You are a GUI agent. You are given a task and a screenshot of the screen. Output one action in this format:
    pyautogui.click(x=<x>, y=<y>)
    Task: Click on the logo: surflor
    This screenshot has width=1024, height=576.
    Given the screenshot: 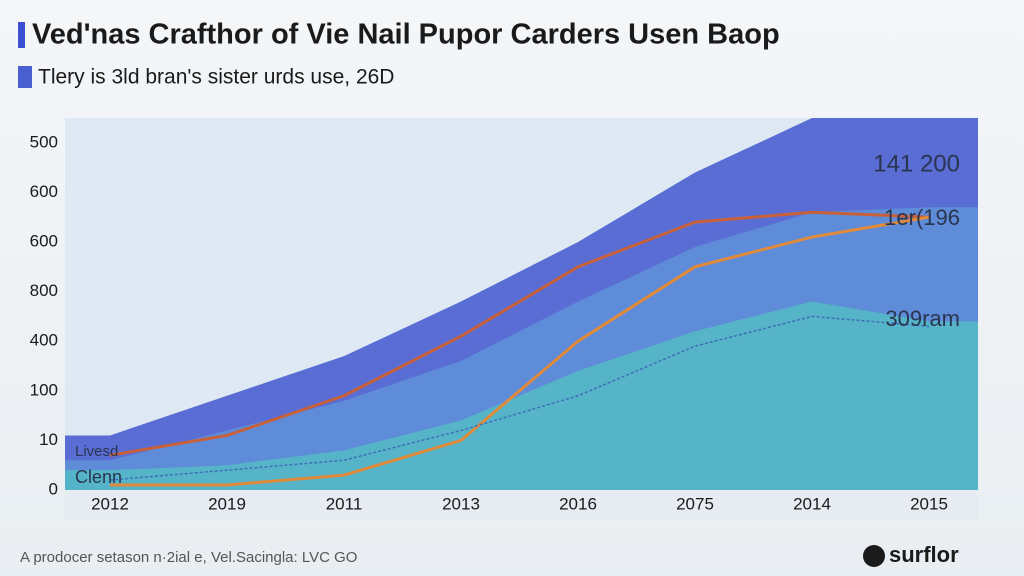 What is the action you would take?
    pyautogui.click(x=924, y=554)
    